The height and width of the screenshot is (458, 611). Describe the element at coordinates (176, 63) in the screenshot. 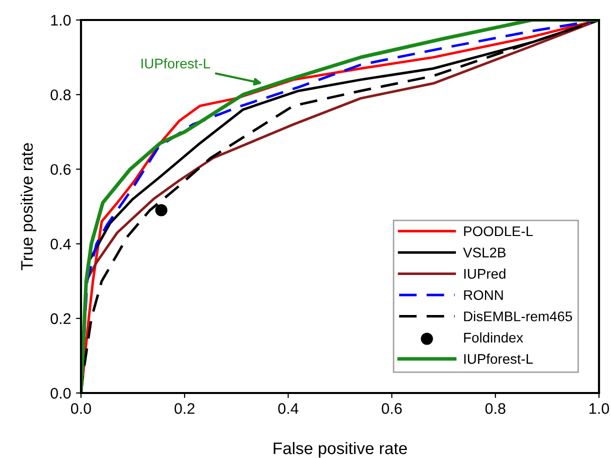

I see `annotation: IUPforest-L` at that location.